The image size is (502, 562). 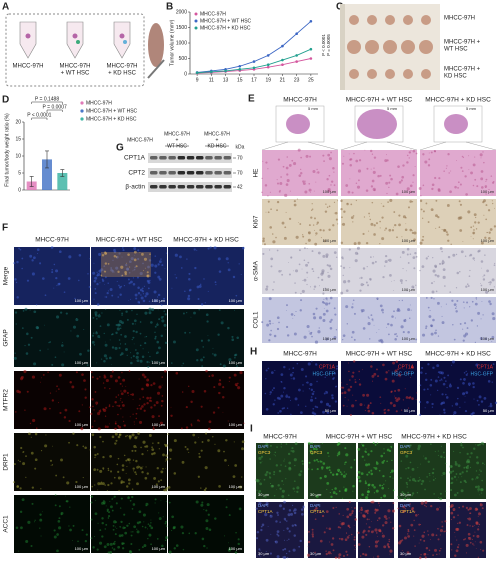 I want to click on lane-label: +, so click(x=177, y=140).